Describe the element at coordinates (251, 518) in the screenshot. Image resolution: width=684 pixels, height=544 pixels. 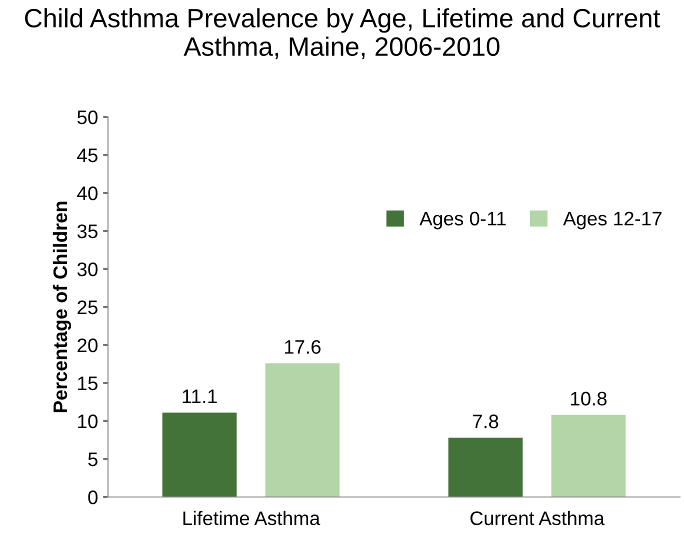
I see `x-tick-label: Lifetime Asthma` at that location.